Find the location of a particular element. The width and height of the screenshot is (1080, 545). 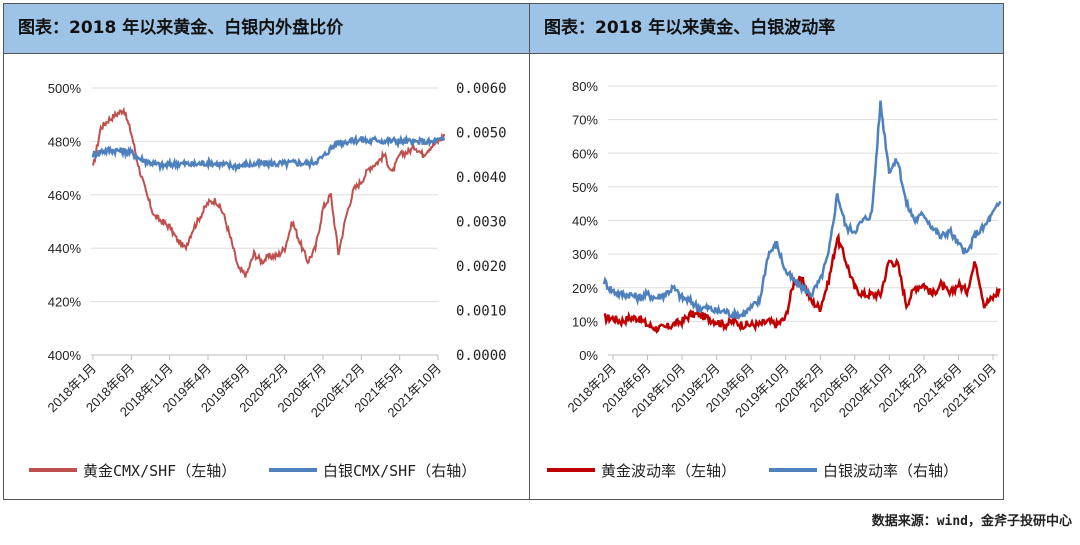

chart-title: 图表：2018 年以来黄金、白银内外盘比价 is located at coordinates (266, 29).